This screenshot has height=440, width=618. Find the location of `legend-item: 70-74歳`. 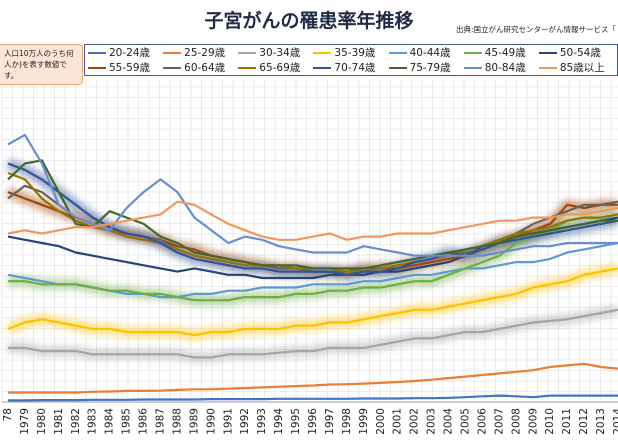

legend-item: 70-74歳 is located at coordinates (350, 67).